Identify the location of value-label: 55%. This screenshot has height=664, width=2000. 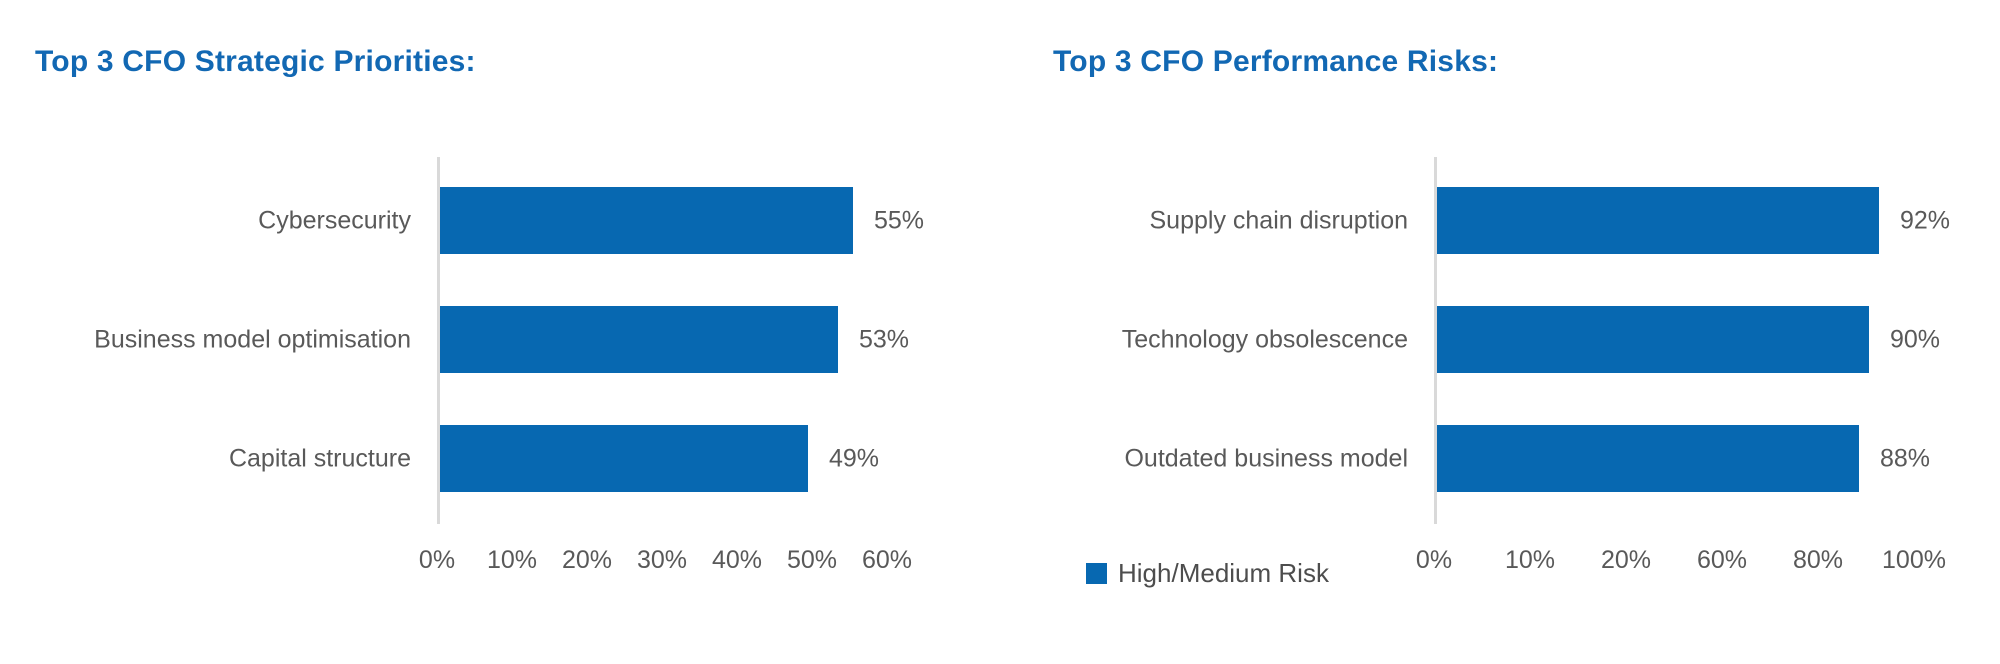
(899, 220).